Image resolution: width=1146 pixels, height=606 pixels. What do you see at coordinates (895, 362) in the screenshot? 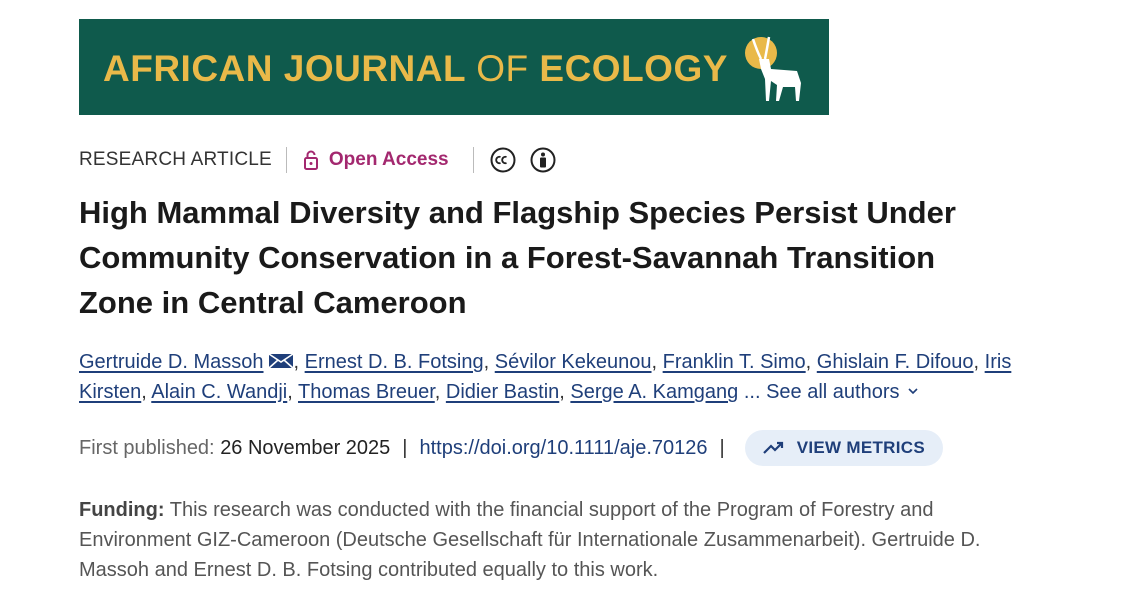
I see `author-link: Ghislain F. Difouo` at bounding box center [895, 362].